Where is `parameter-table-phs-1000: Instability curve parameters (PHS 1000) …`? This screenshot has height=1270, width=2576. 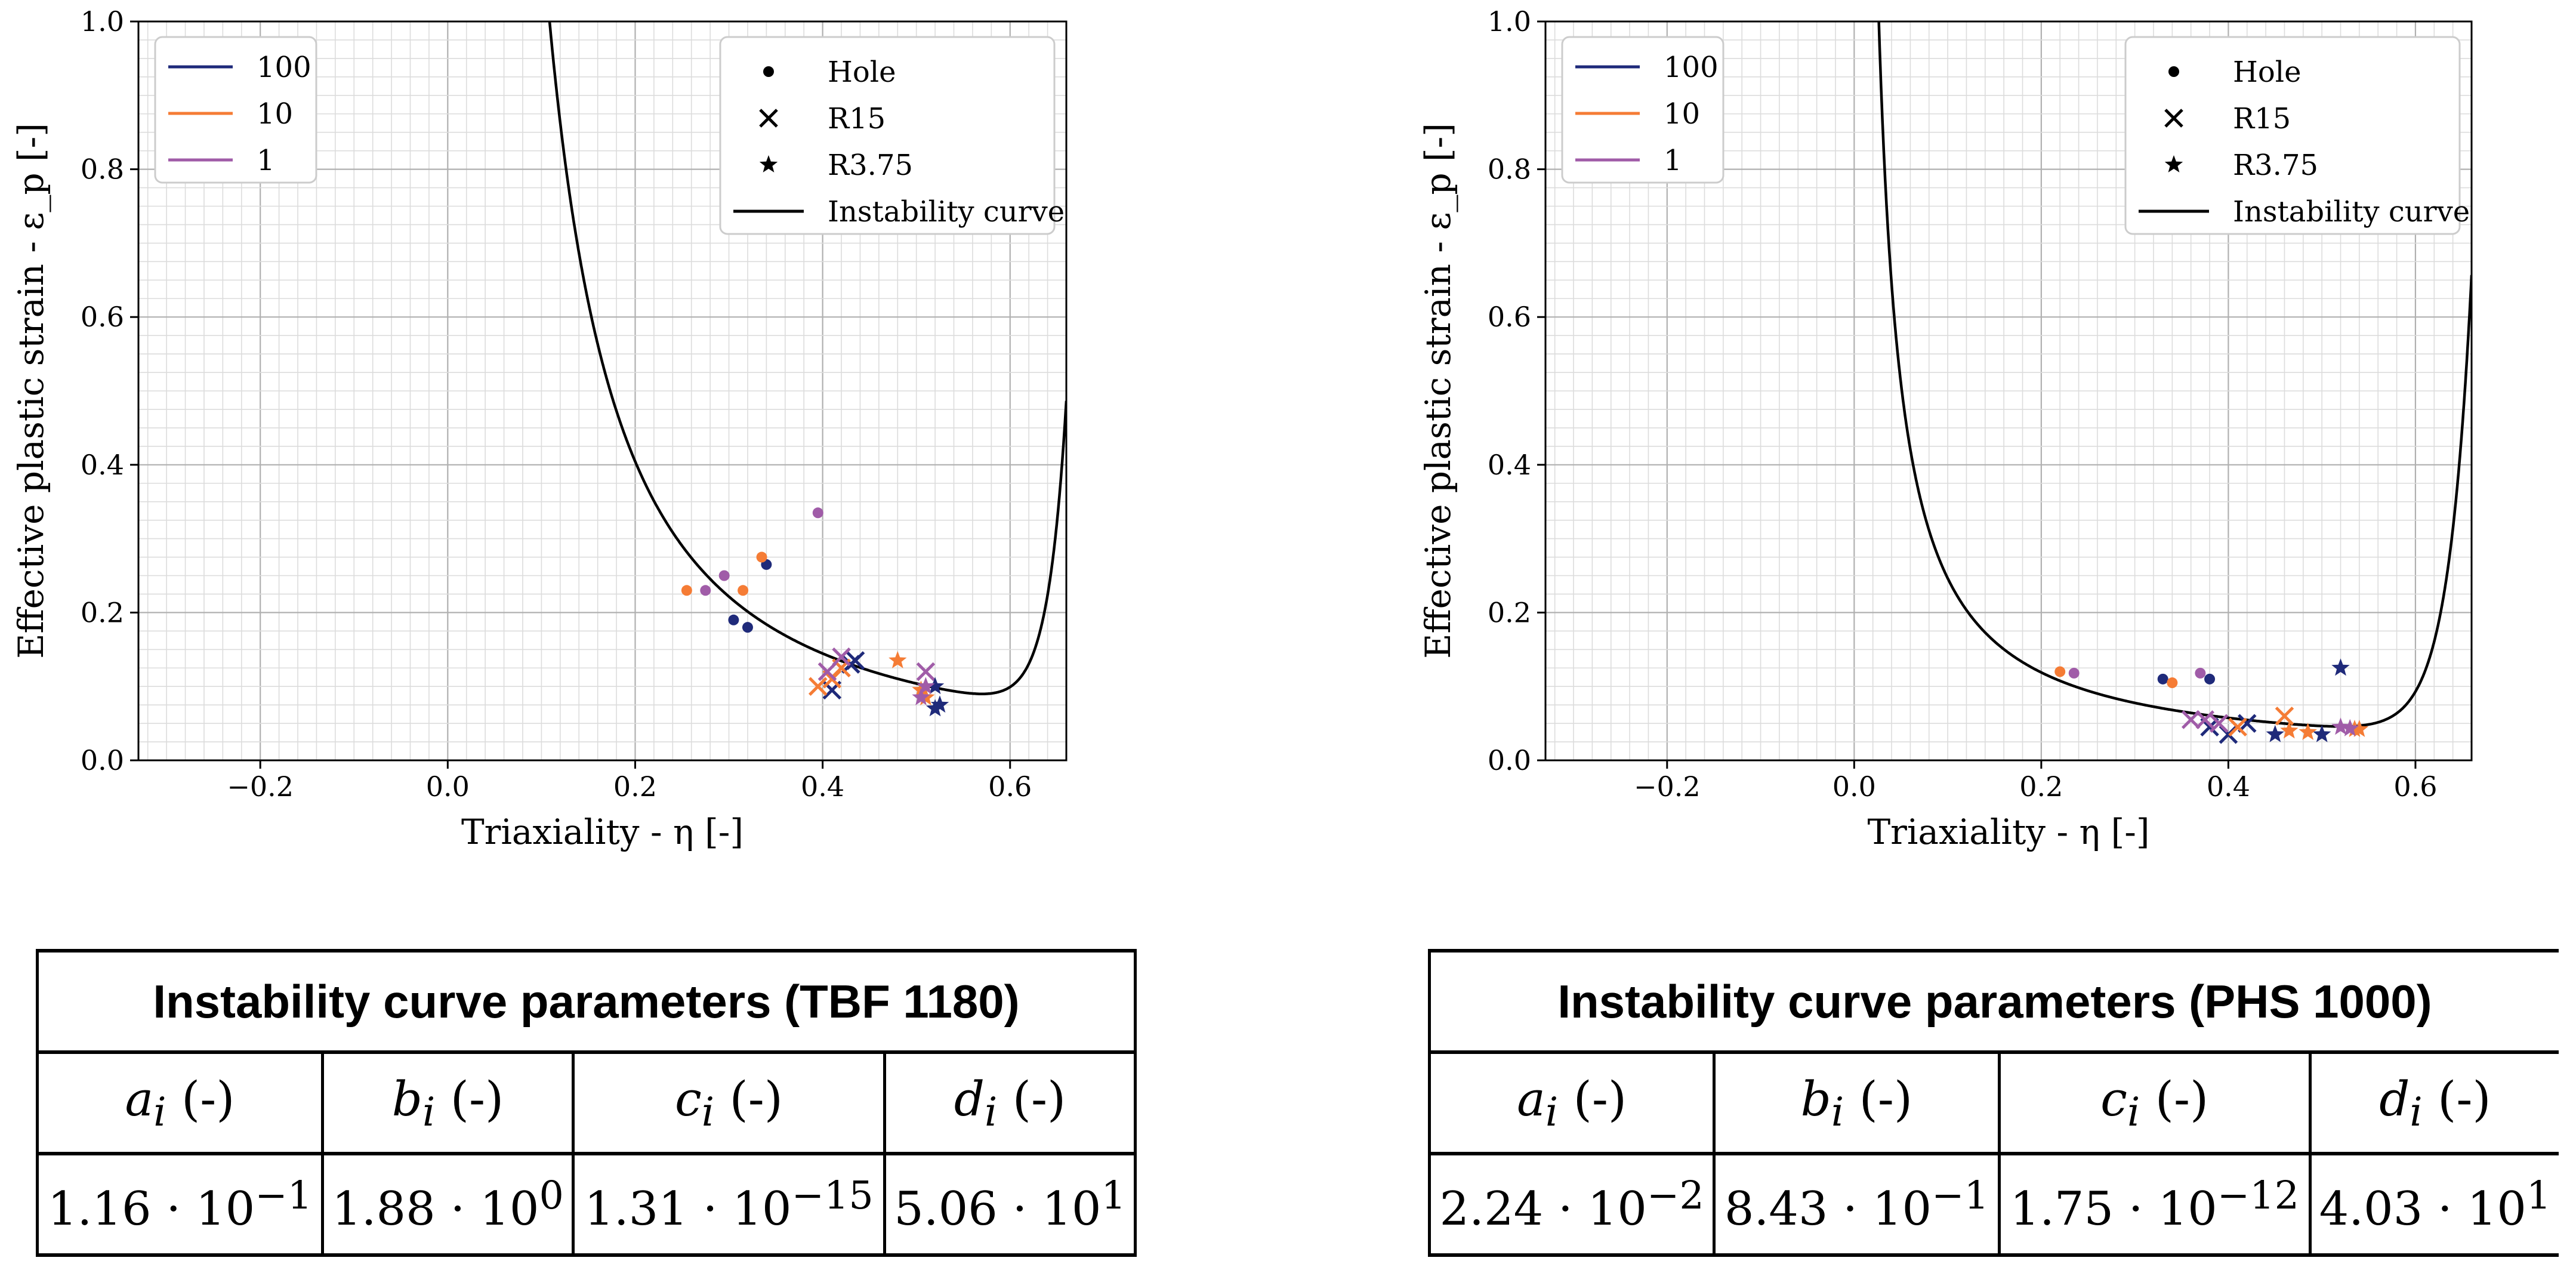 parameter-table-phs-1000: Instability curve parameters (PHS 1000) … is located at coordinates (1993, 1103).